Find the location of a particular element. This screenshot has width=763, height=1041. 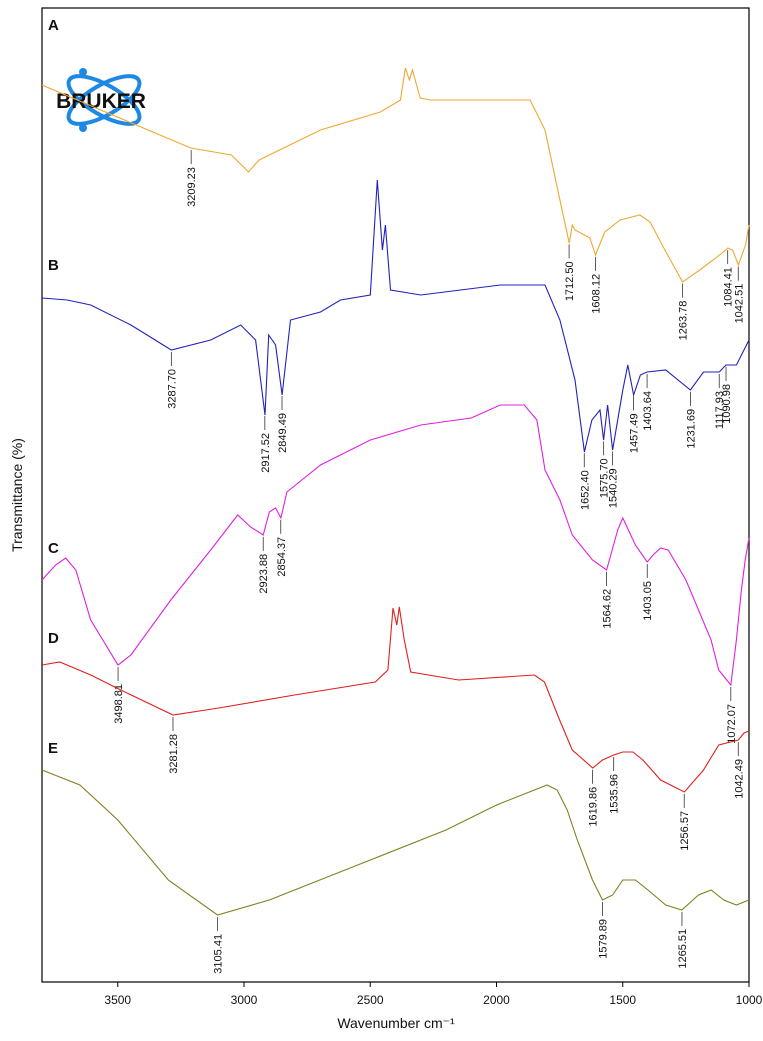

peak-label: 1535.96 is located at coordinates (615, 794).